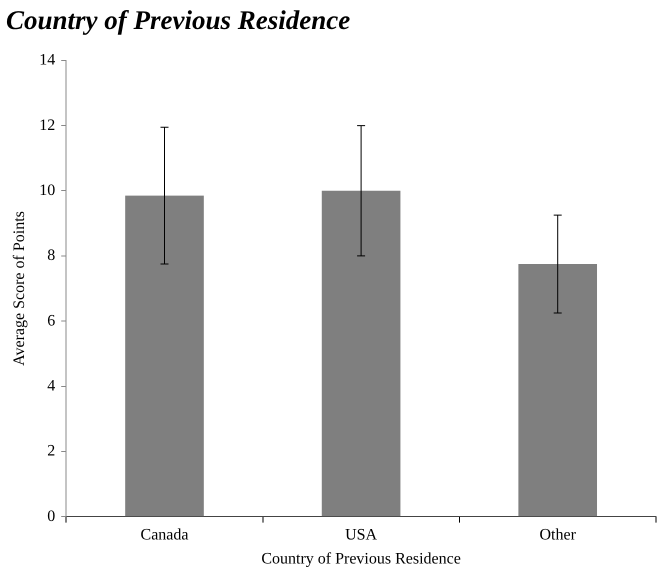 Image resolution: width=660 pixels, height=579 pixels. I want to click on y-tick-label: 14, so click(47, 60).